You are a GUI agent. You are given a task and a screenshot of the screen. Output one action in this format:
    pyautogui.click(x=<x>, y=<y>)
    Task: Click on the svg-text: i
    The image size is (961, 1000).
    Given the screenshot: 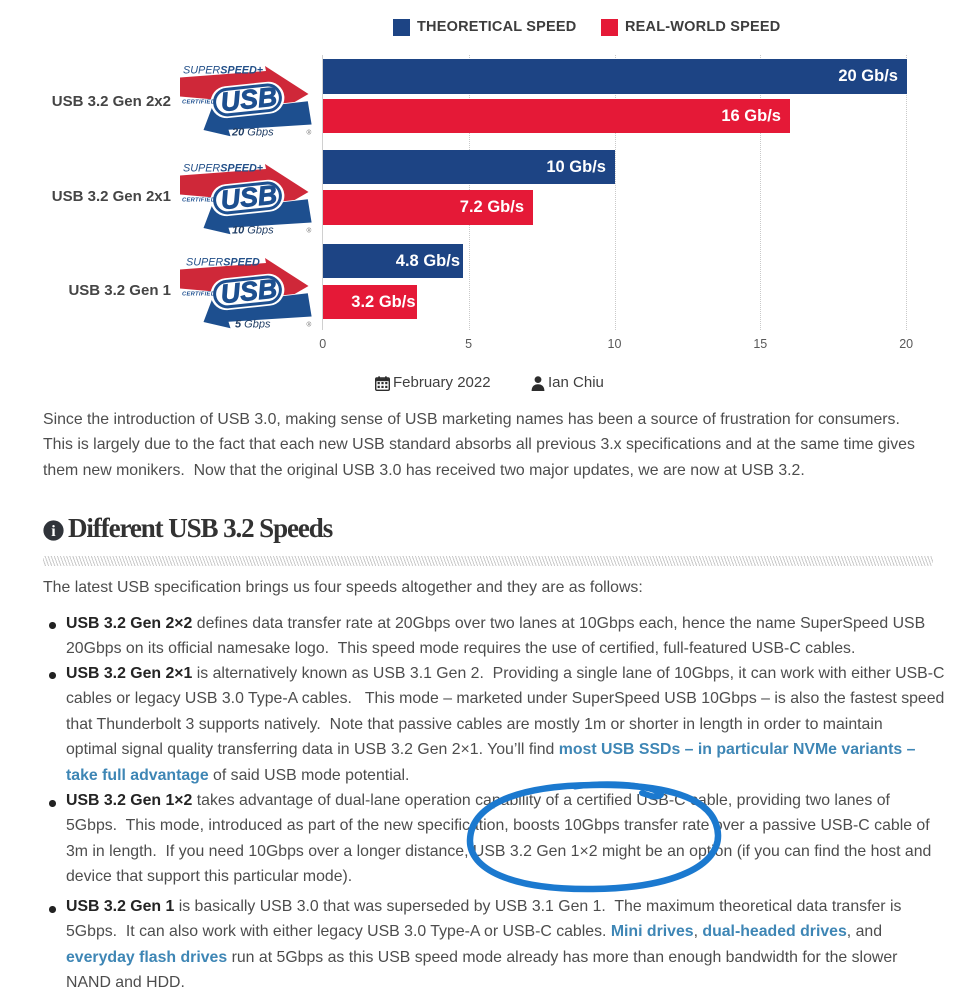 What is the action you would take?
    pyautogui.click(x=53, y=531)
    